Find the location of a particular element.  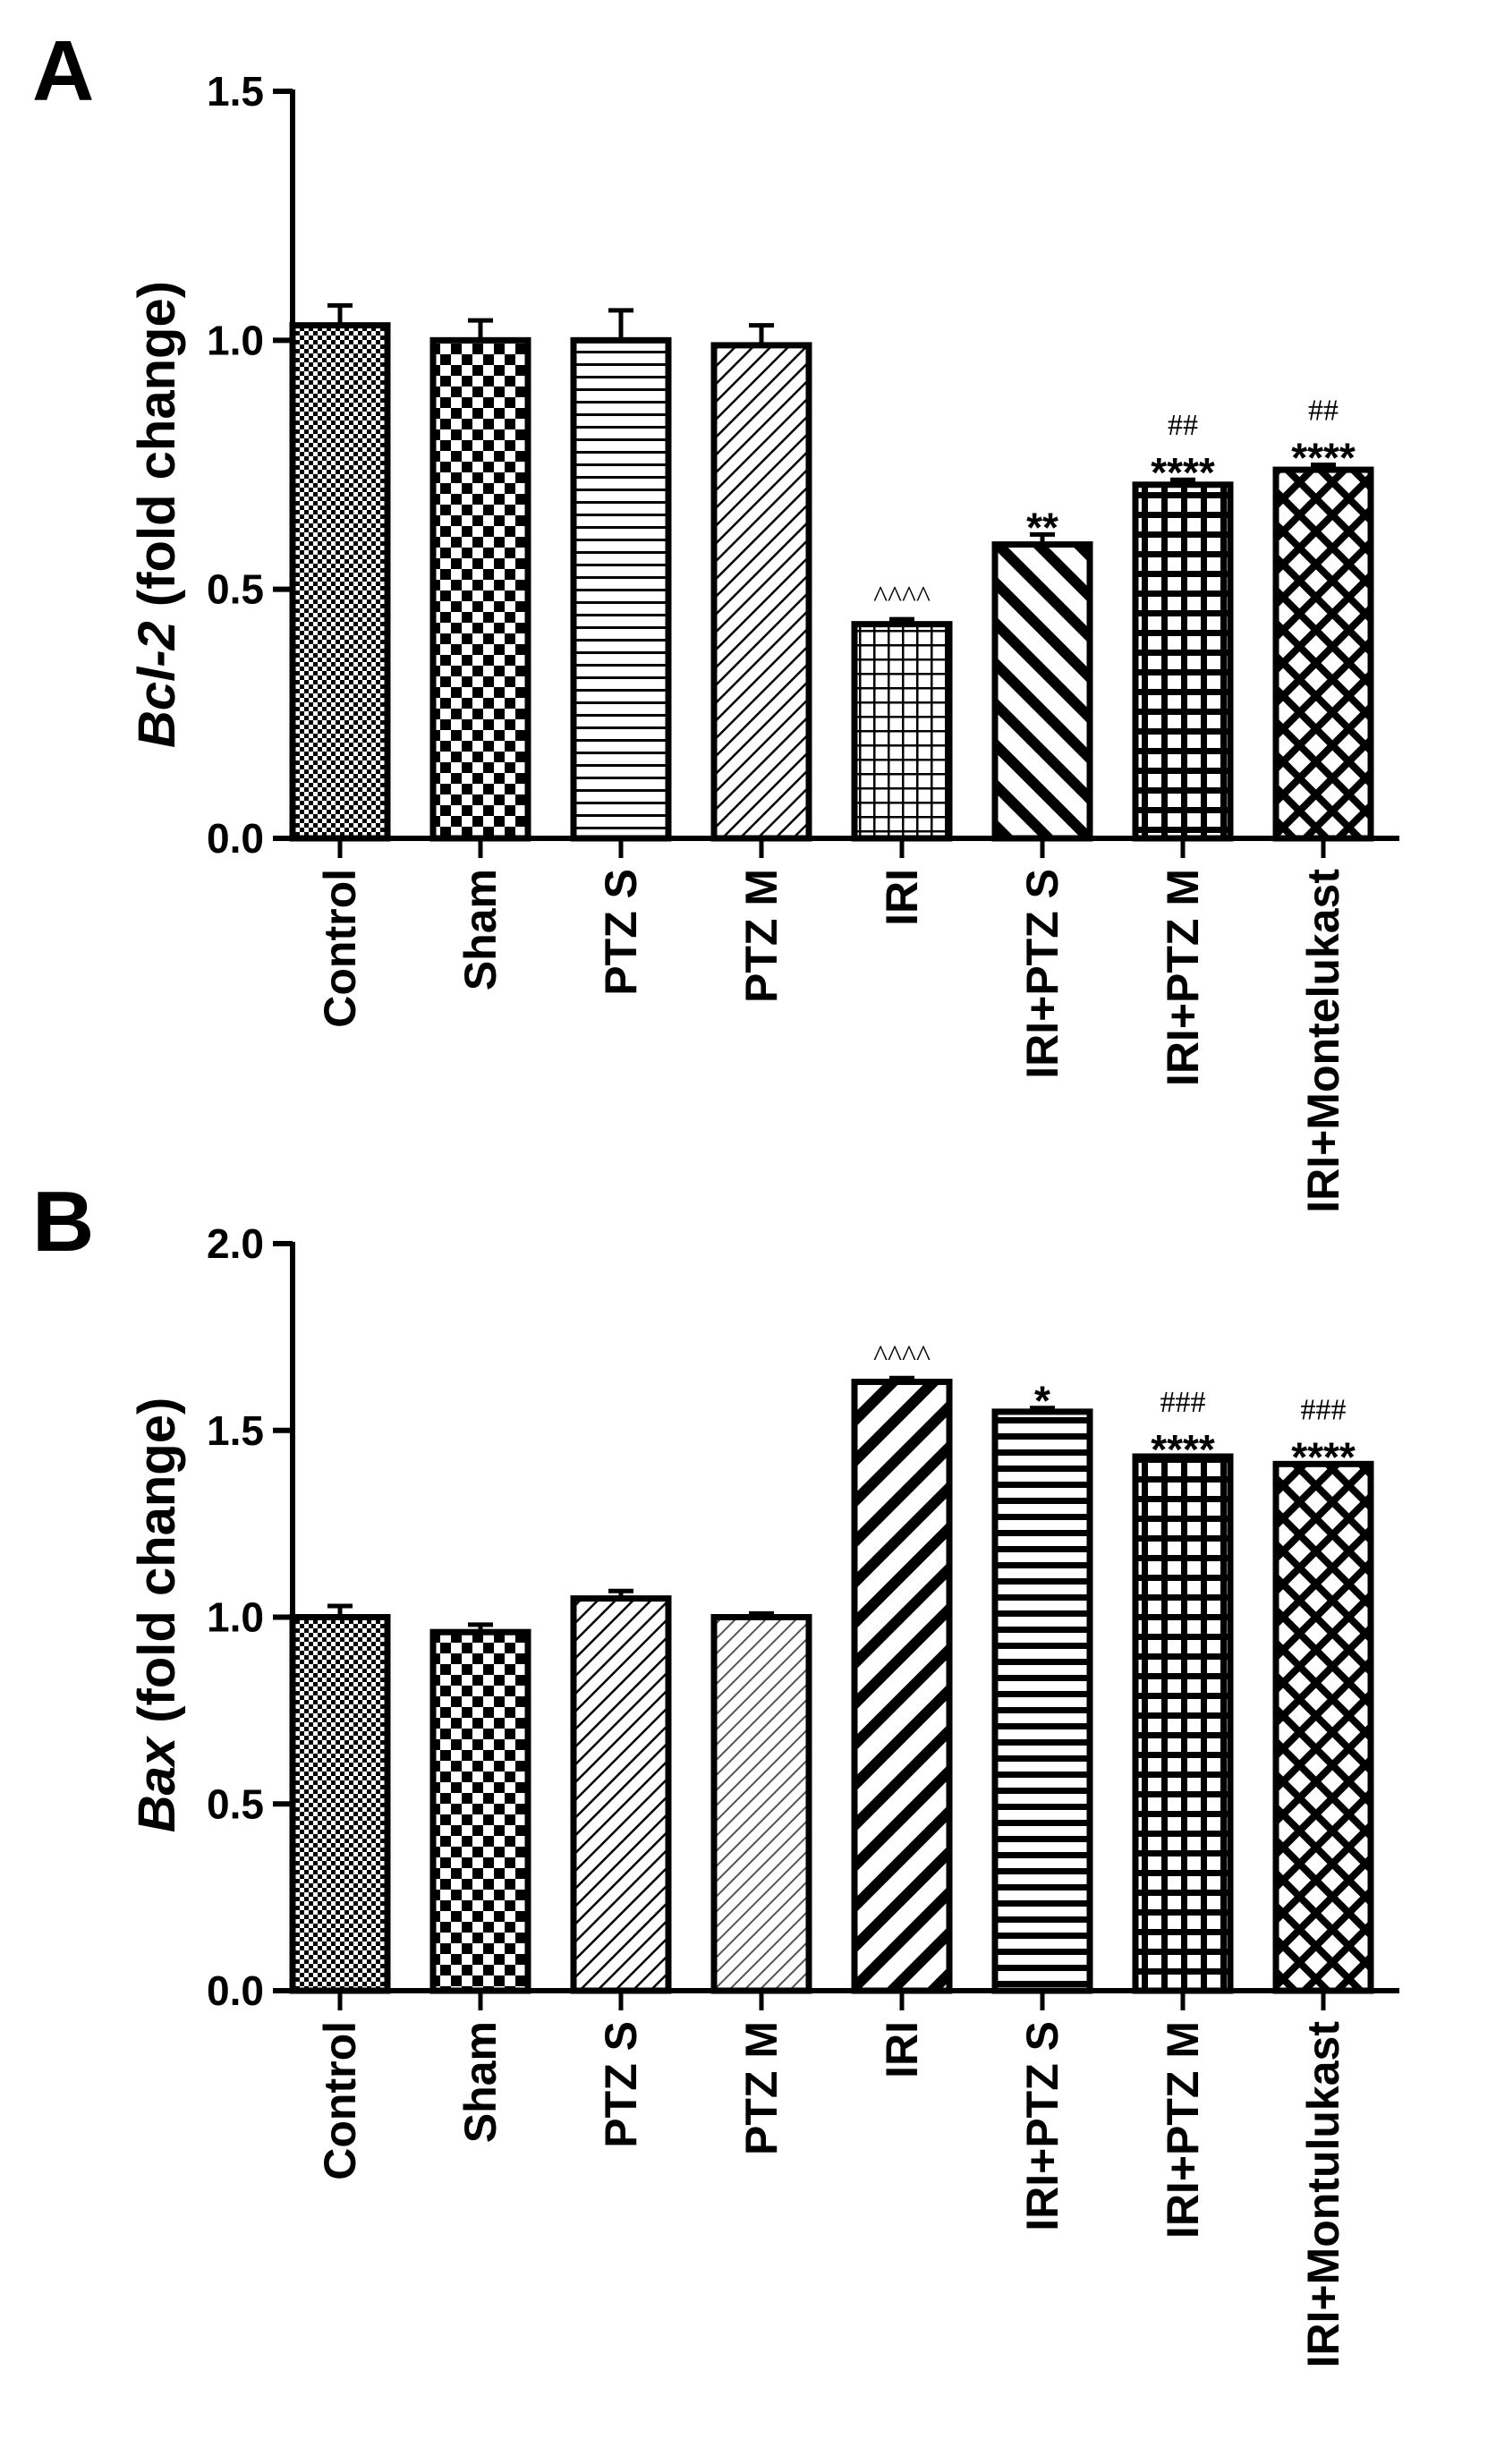

panel-b-category-label: PTZ S is located at coordinates (621, 2084).